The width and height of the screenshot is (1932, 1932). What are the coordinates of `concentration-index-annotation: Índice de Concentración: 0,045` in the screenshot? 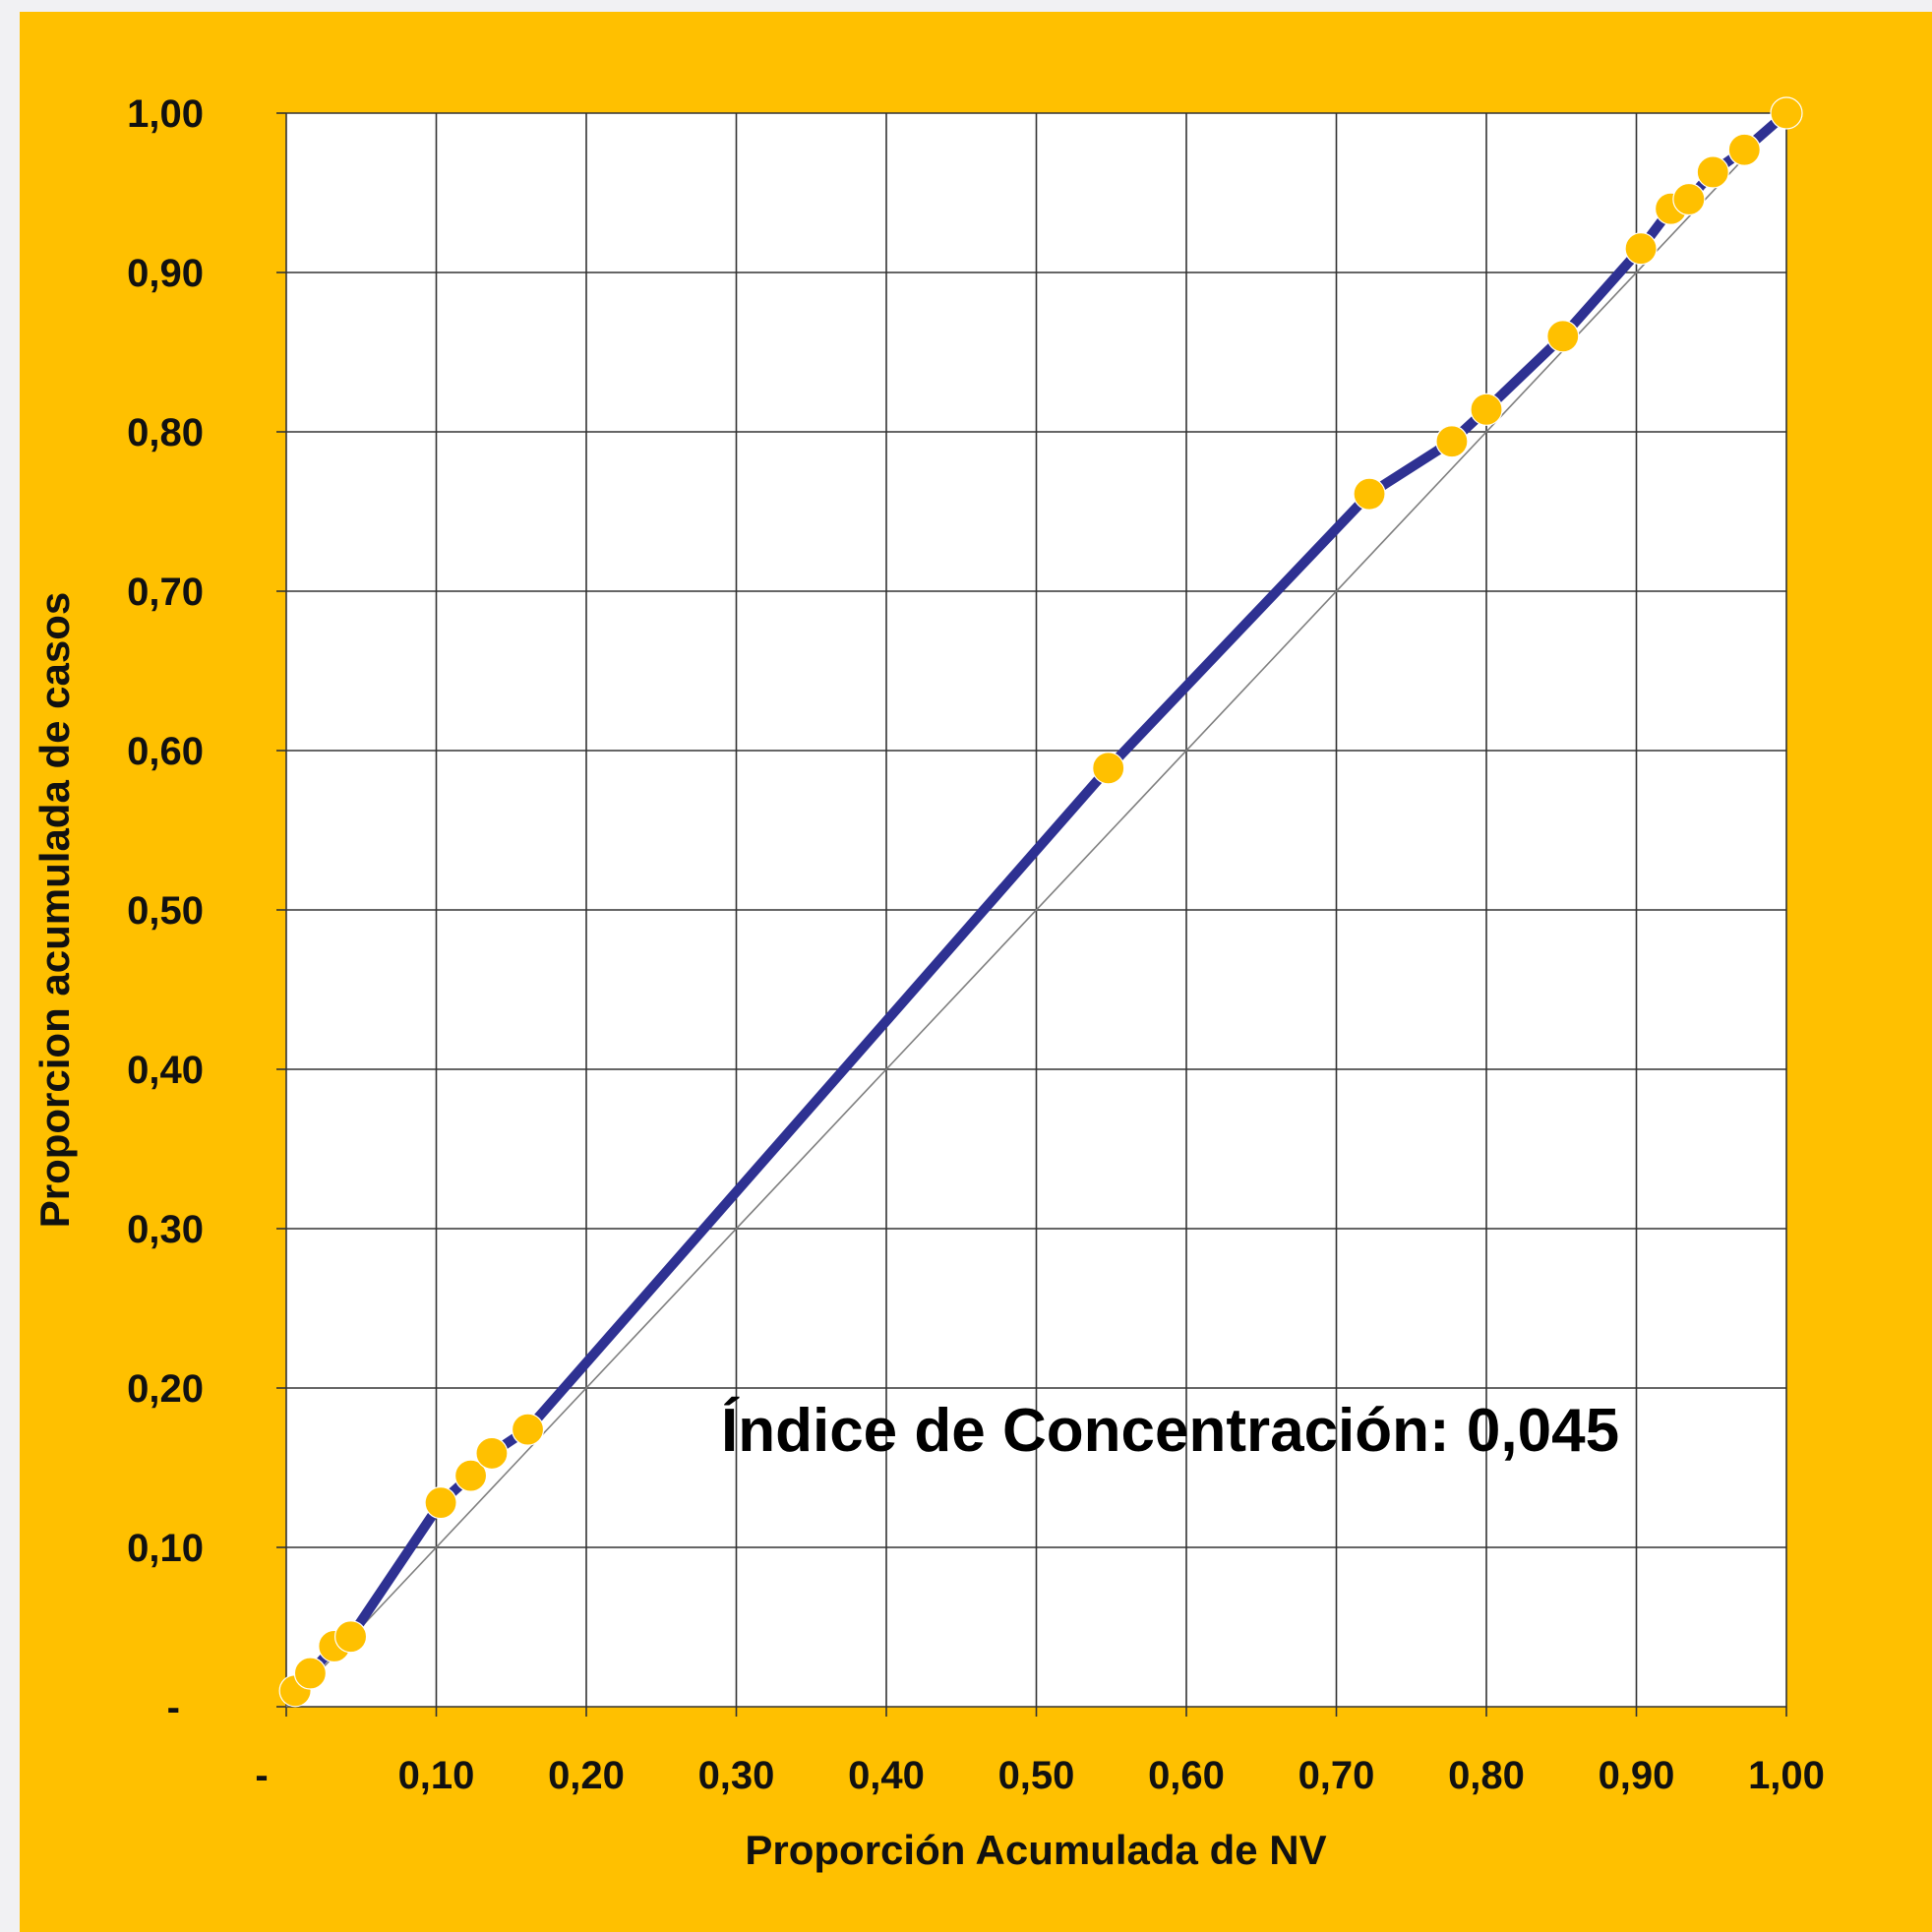 It's located at (1170, 1431).